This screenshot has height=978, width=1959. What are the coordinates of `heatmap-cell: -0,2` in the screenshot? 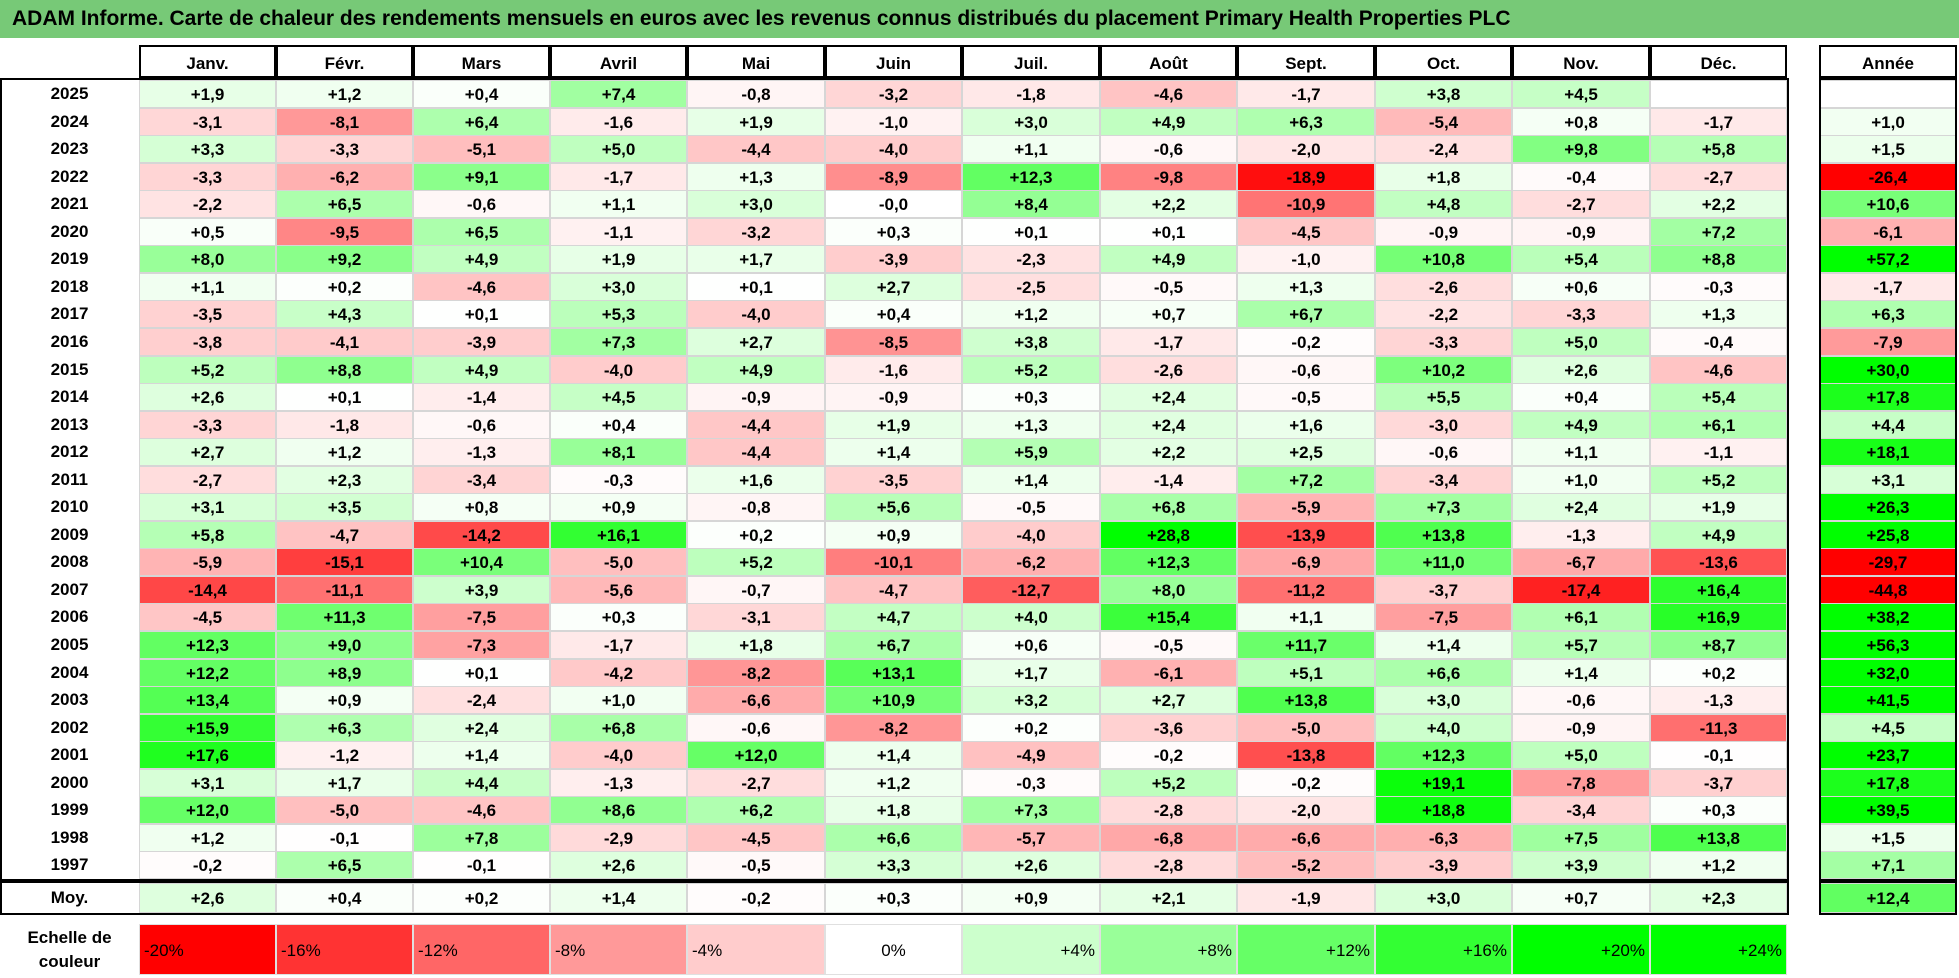 It's located at (207, 865).